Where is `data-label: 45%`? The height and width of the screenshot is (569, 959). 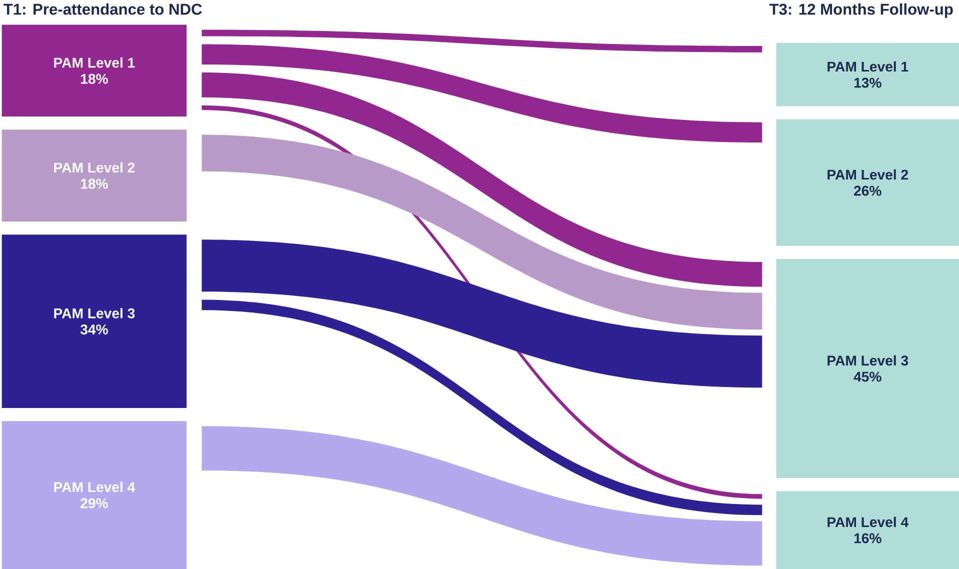
data-label: 45% is located at coordinates (868, 377).